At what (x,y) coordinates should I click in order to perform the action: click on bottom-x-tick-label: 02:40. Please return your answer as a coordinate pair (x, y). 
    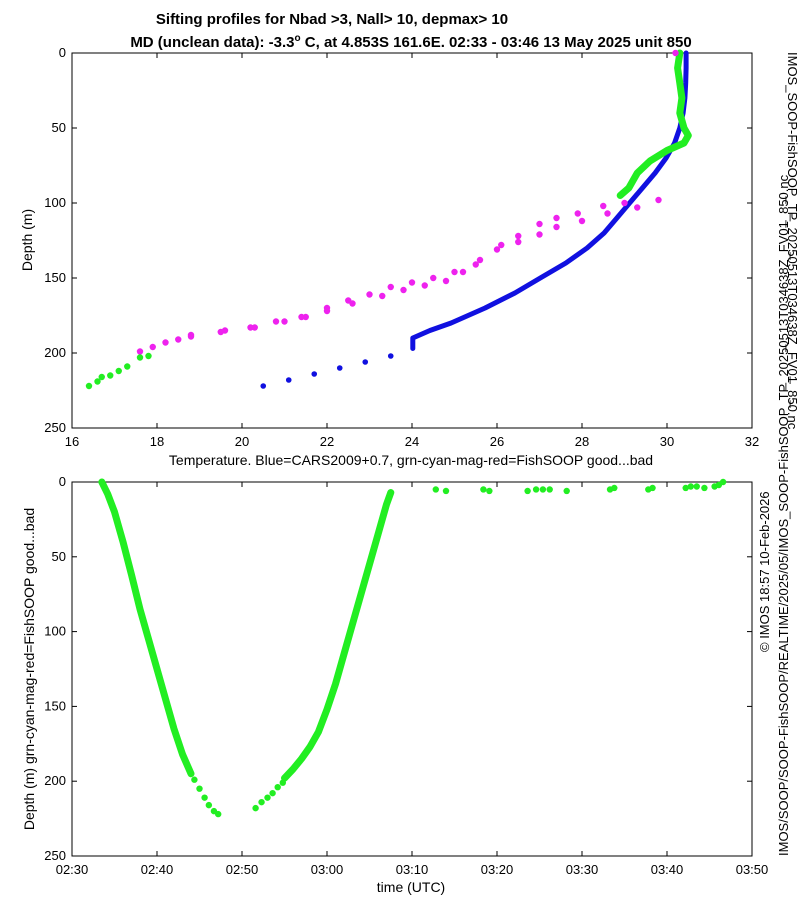
    Looking at the image, I should click on (157, 869).